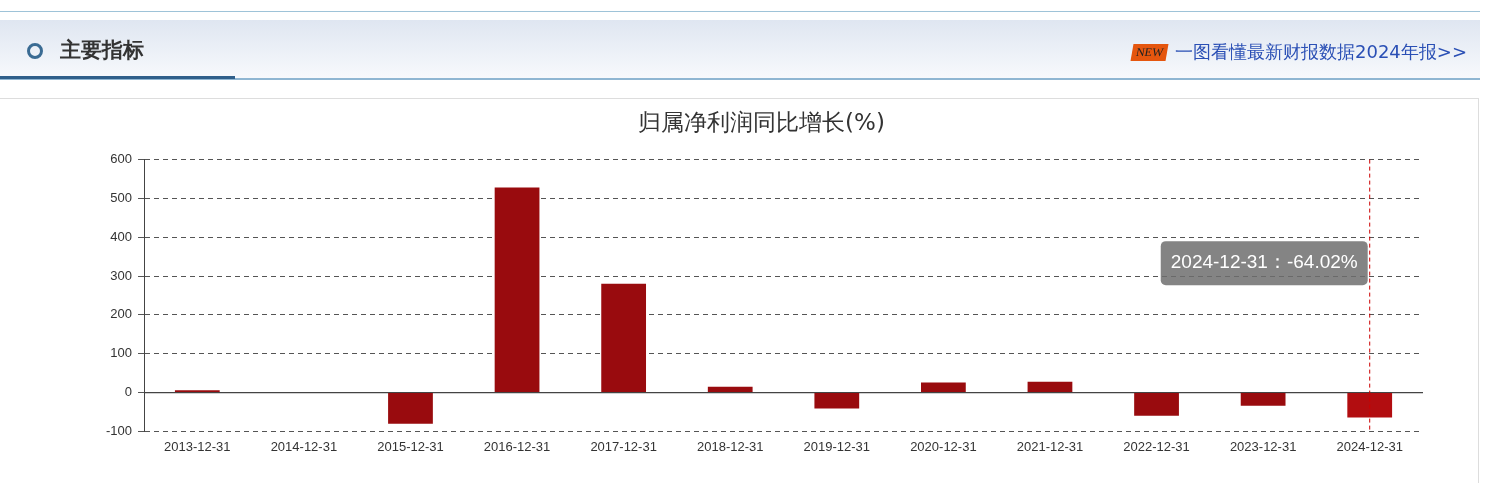 The height and width of the screenshot is (483, 1491). What do you see at coordinates (1156, 446) in the screenshot?
I see `x-tick-label: 2022-12-31` at bounding box center [1156, 446].